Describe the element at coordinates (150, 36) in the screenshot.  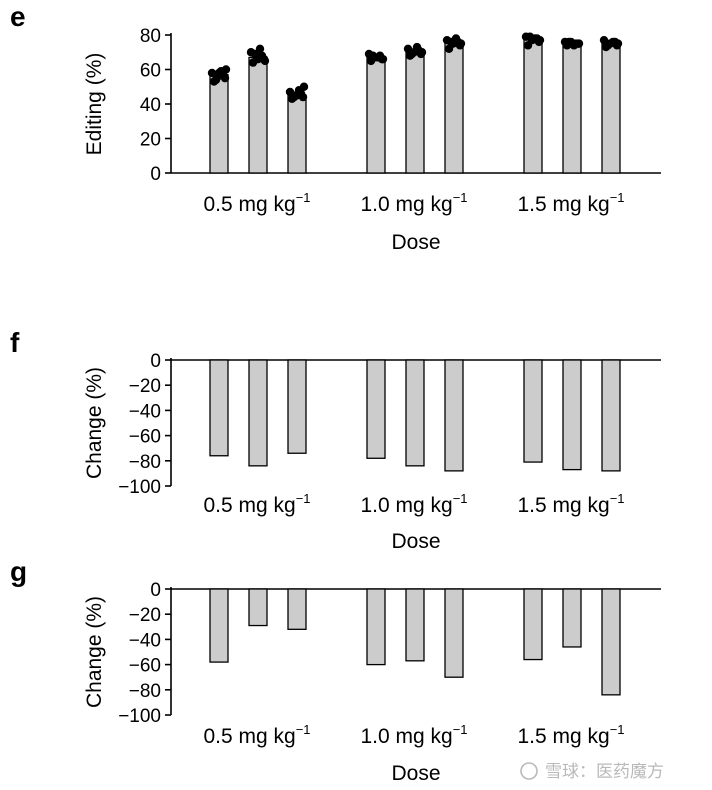
I see `y-tick-label: 80` at that location.